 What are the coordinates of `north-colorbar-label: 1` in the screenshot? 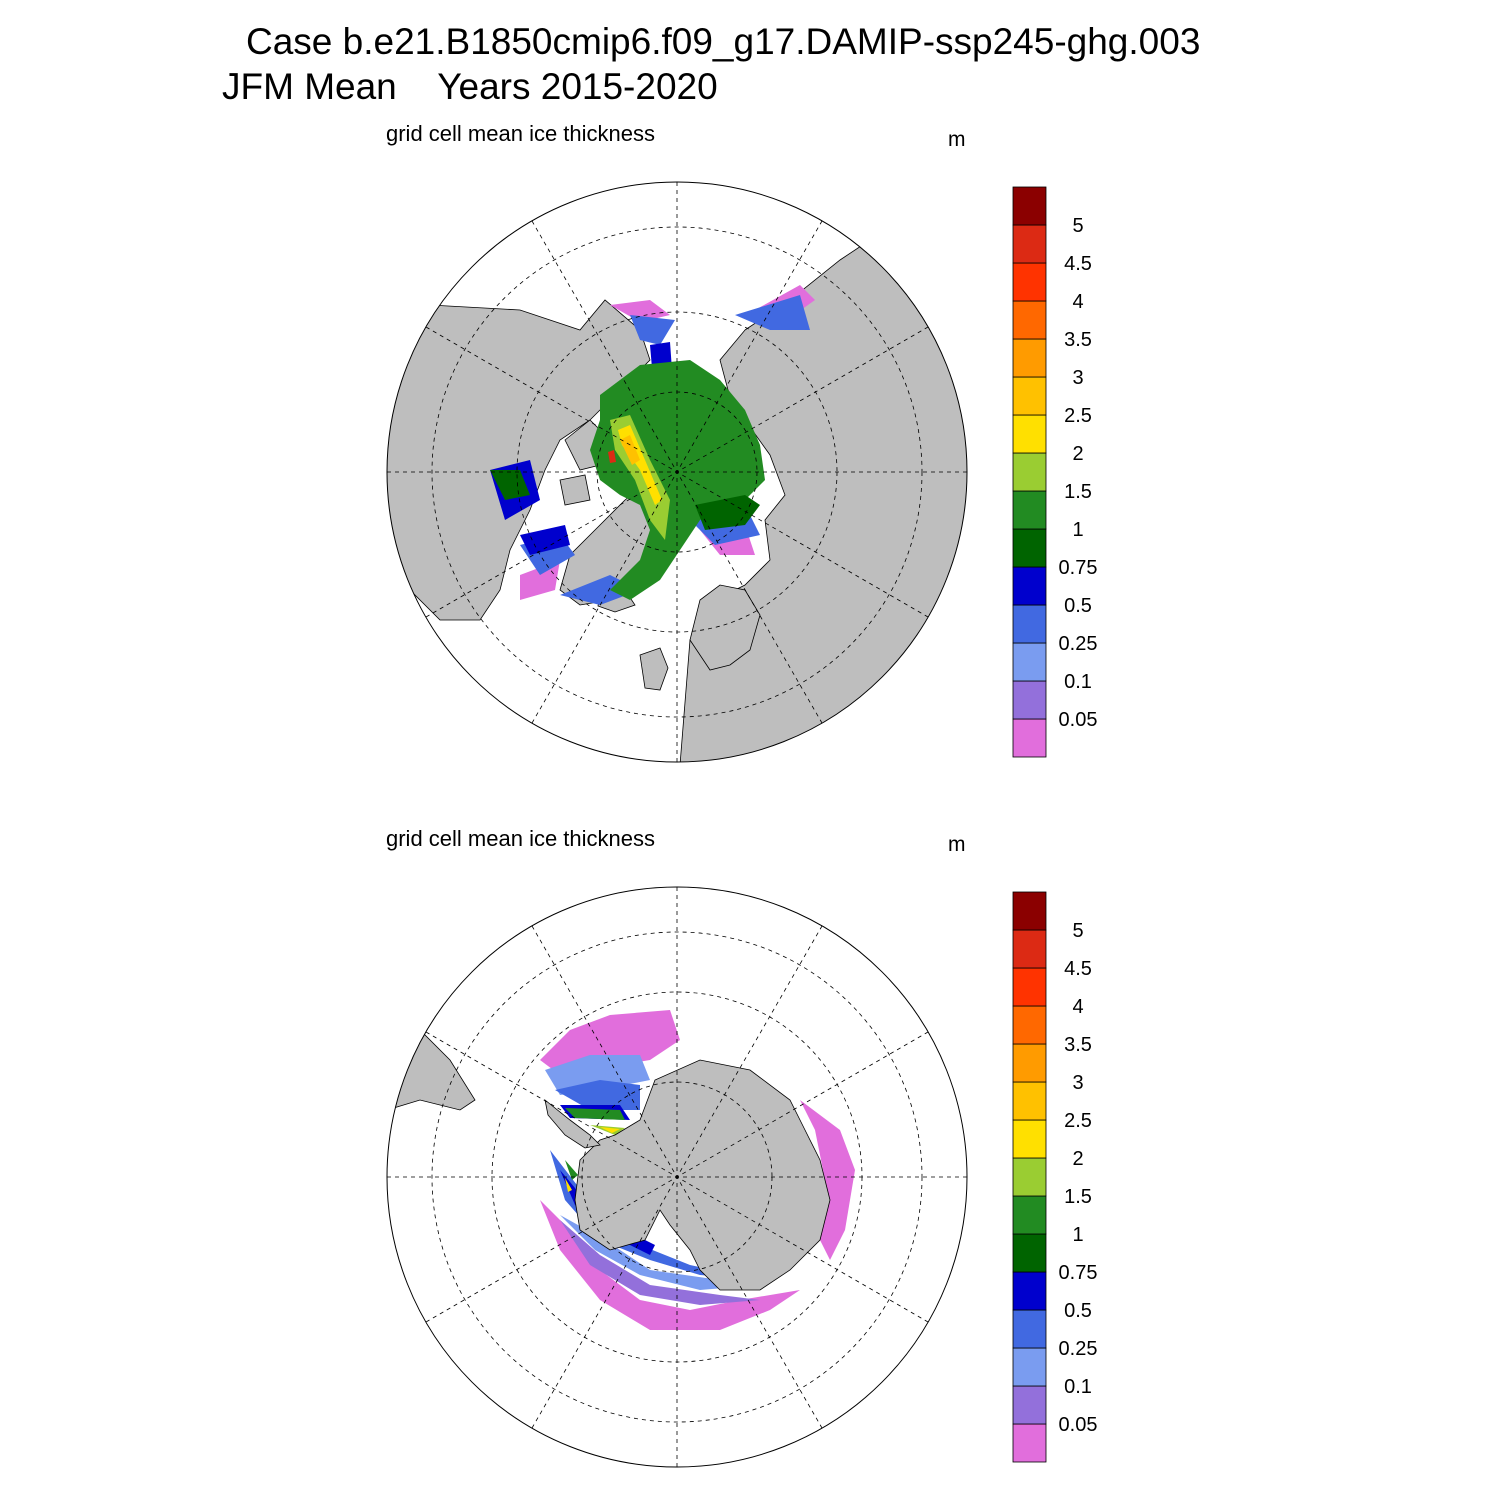 It's located at (1077, 530).